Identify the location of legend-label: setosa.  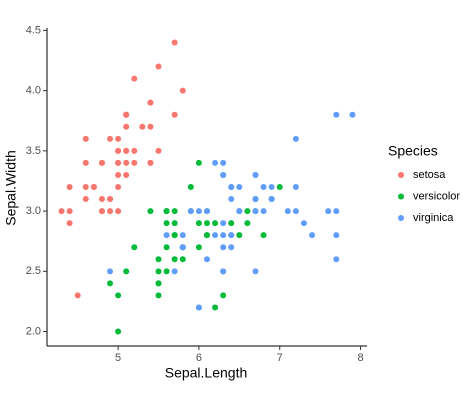
(429, 175).